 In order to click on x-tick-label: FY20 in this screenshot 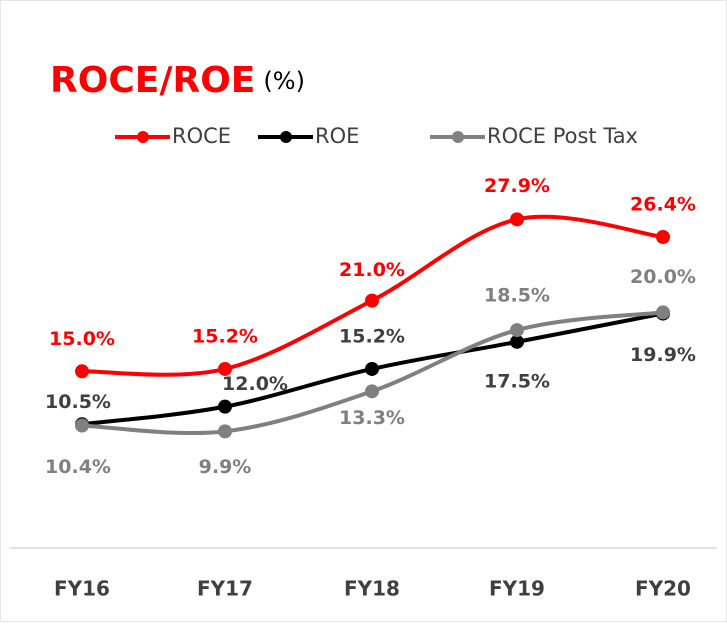, I will do `click(663, 589)`.